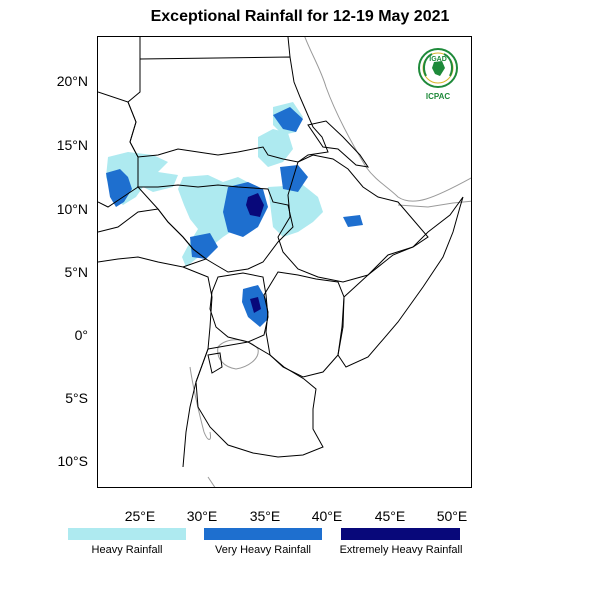 This screenshot has height=600, width=600. What do you see at coordinates (263, 550) in the screenshot?
I see `legend-label-very-heavy: Very Heavy Rainfall` at bounding box center [263, 550].